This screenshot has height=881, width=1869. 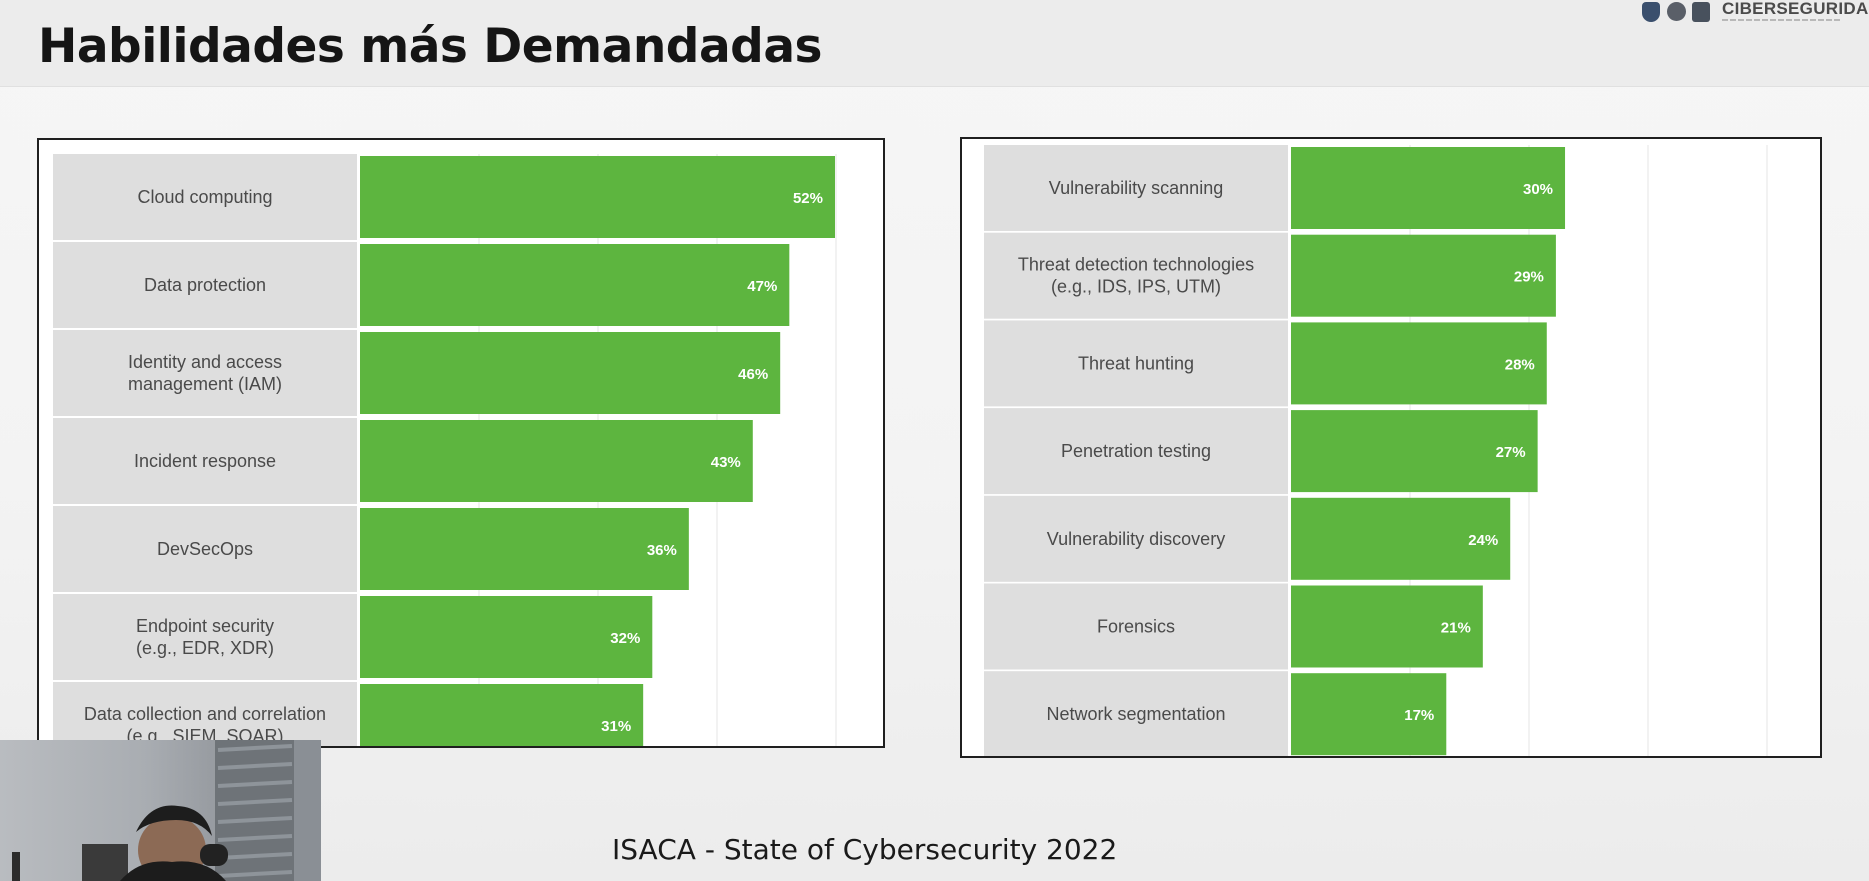 I want to click on webcam-overlay, so click(x=160, y=810).